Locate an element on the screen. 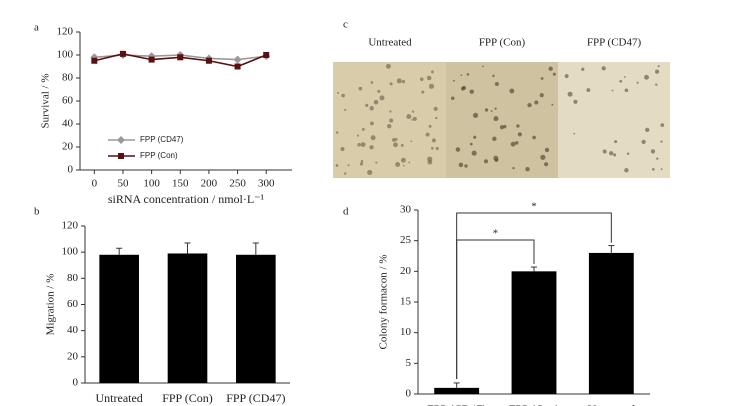 This screenshot has width=734, height=406. y-tick-label: 120 is located at coordinates (70, 226).